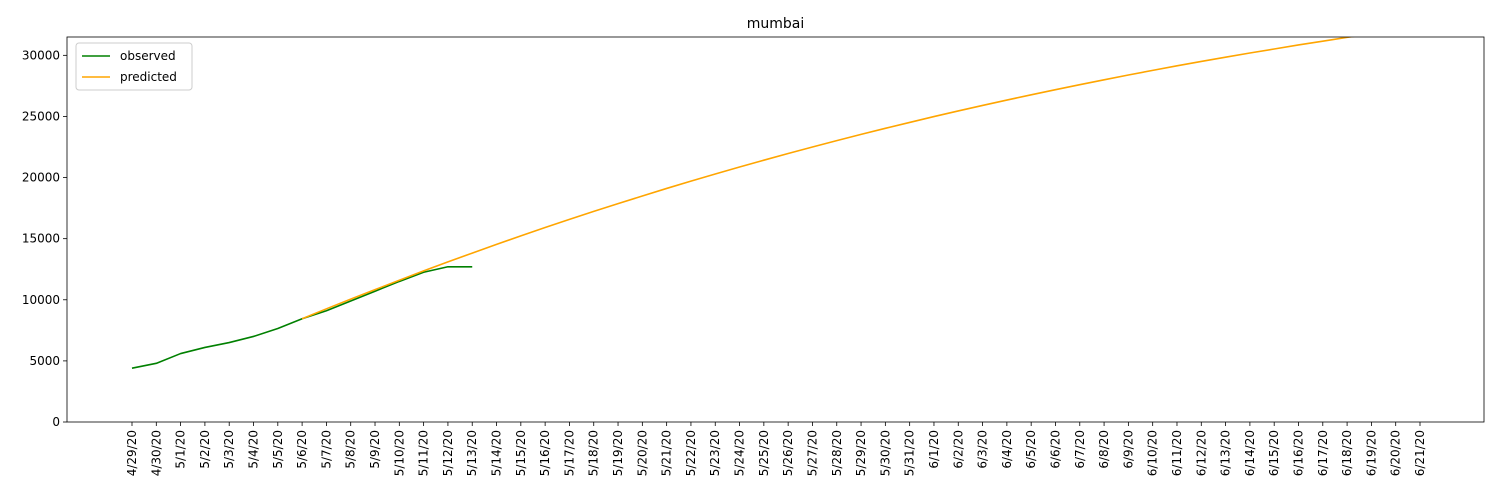 This screenshot has width=1500, height=500. What do you see at coordinates (326, 449) in the screenshot?
I see `x-tick-label: 5/7/20` at bounding box center [326, 449].